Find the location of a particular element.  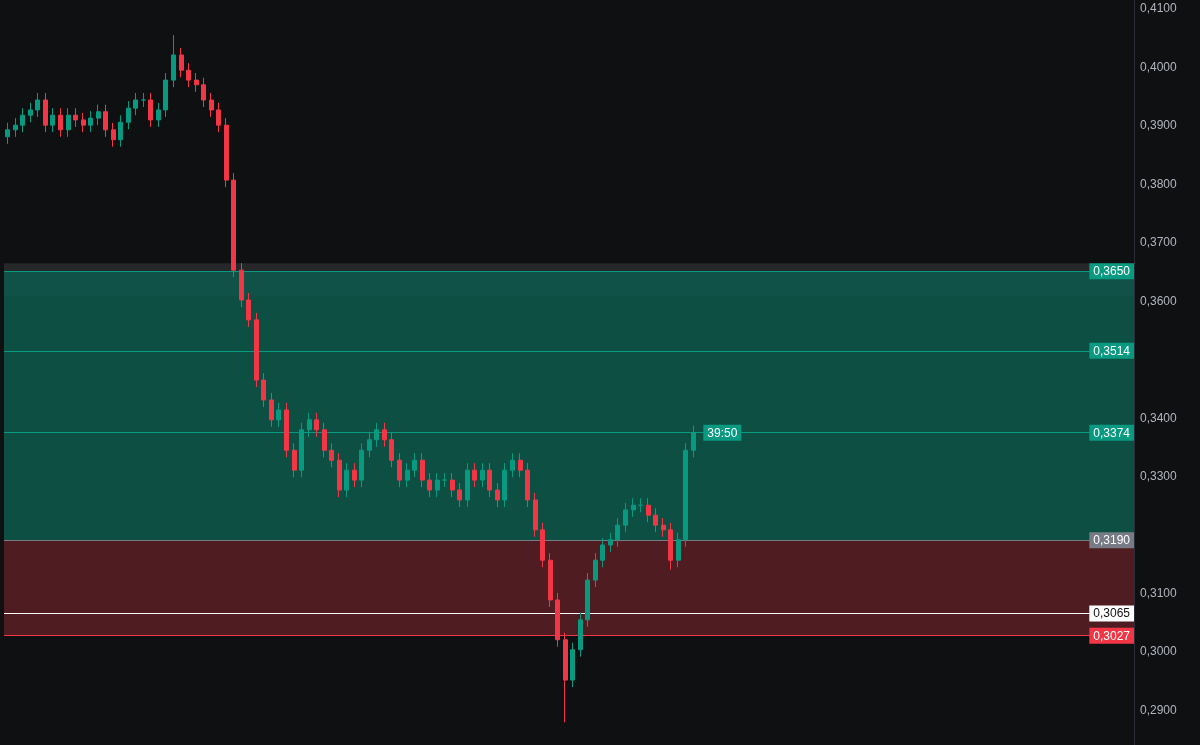

annotation: 39:50 is located at coordinates (722, 432).